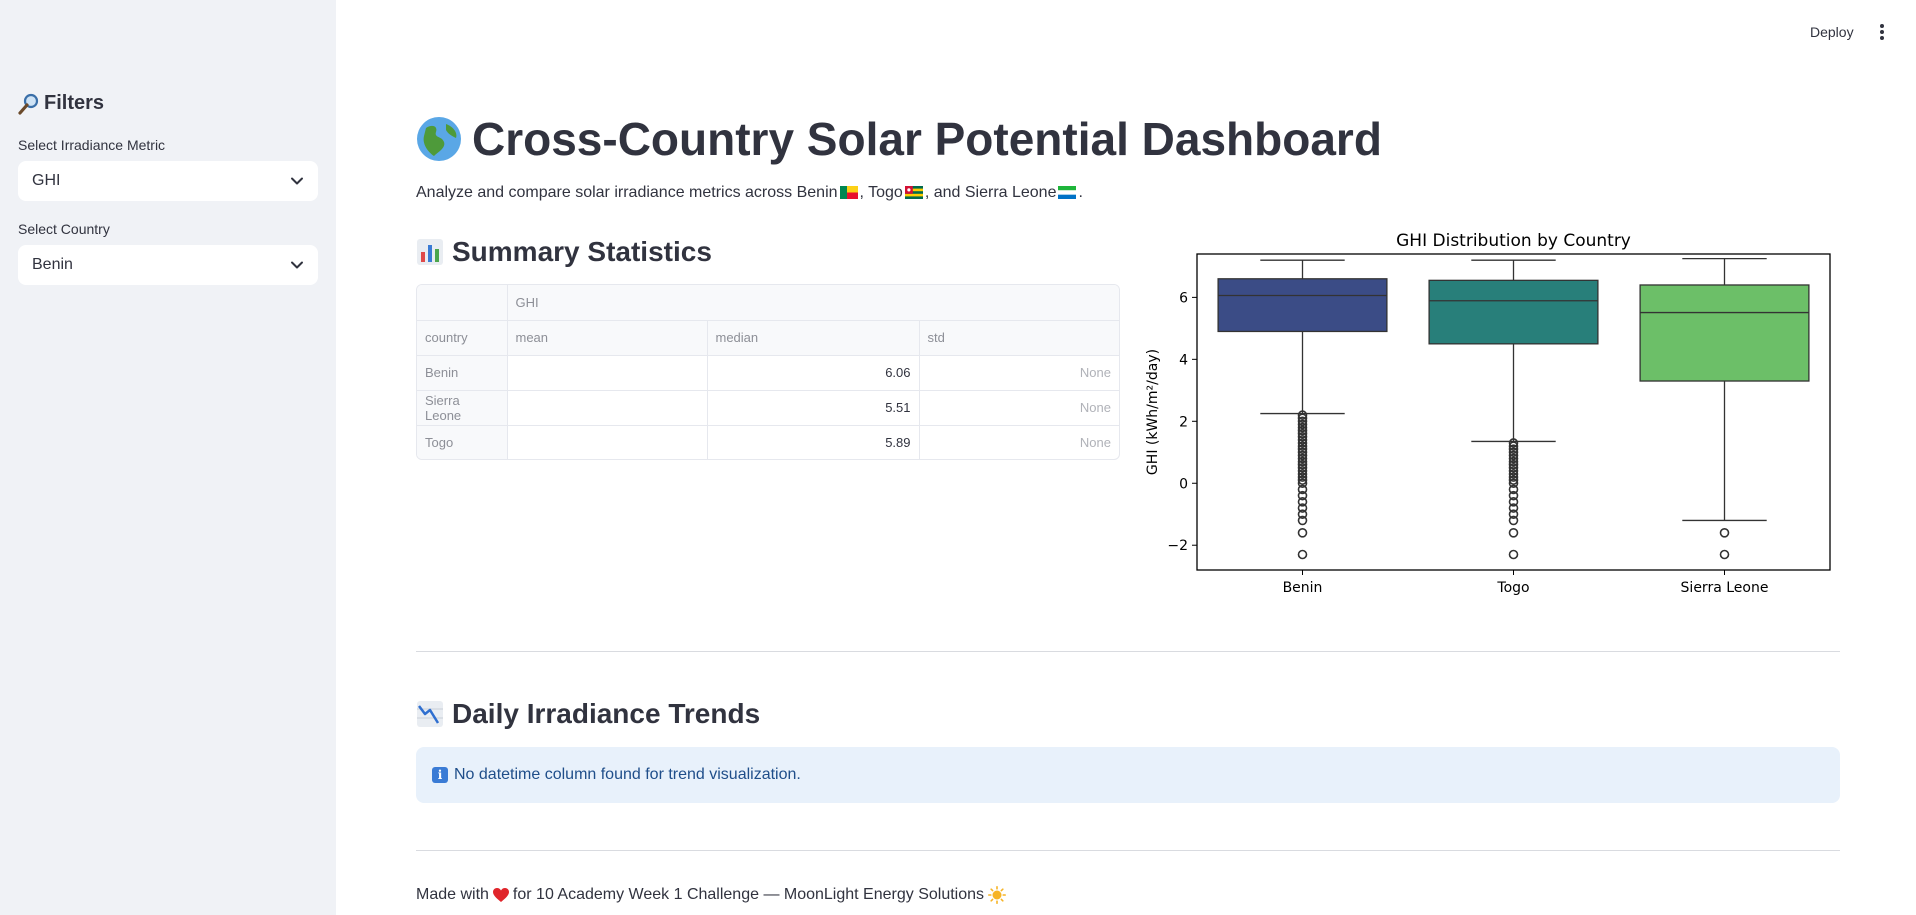  What do you see at coordinates (1882, 32) in the screenshot?
I see `main-menu-icon` at bounding box center [1882, 32].